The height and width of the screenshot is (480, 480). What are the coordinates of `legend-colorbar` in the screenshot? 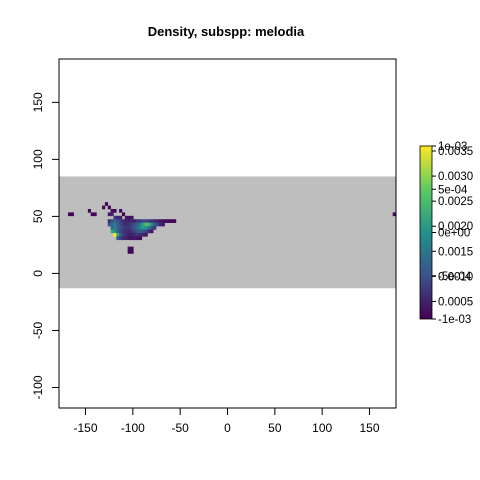 It's located at (426, 232).